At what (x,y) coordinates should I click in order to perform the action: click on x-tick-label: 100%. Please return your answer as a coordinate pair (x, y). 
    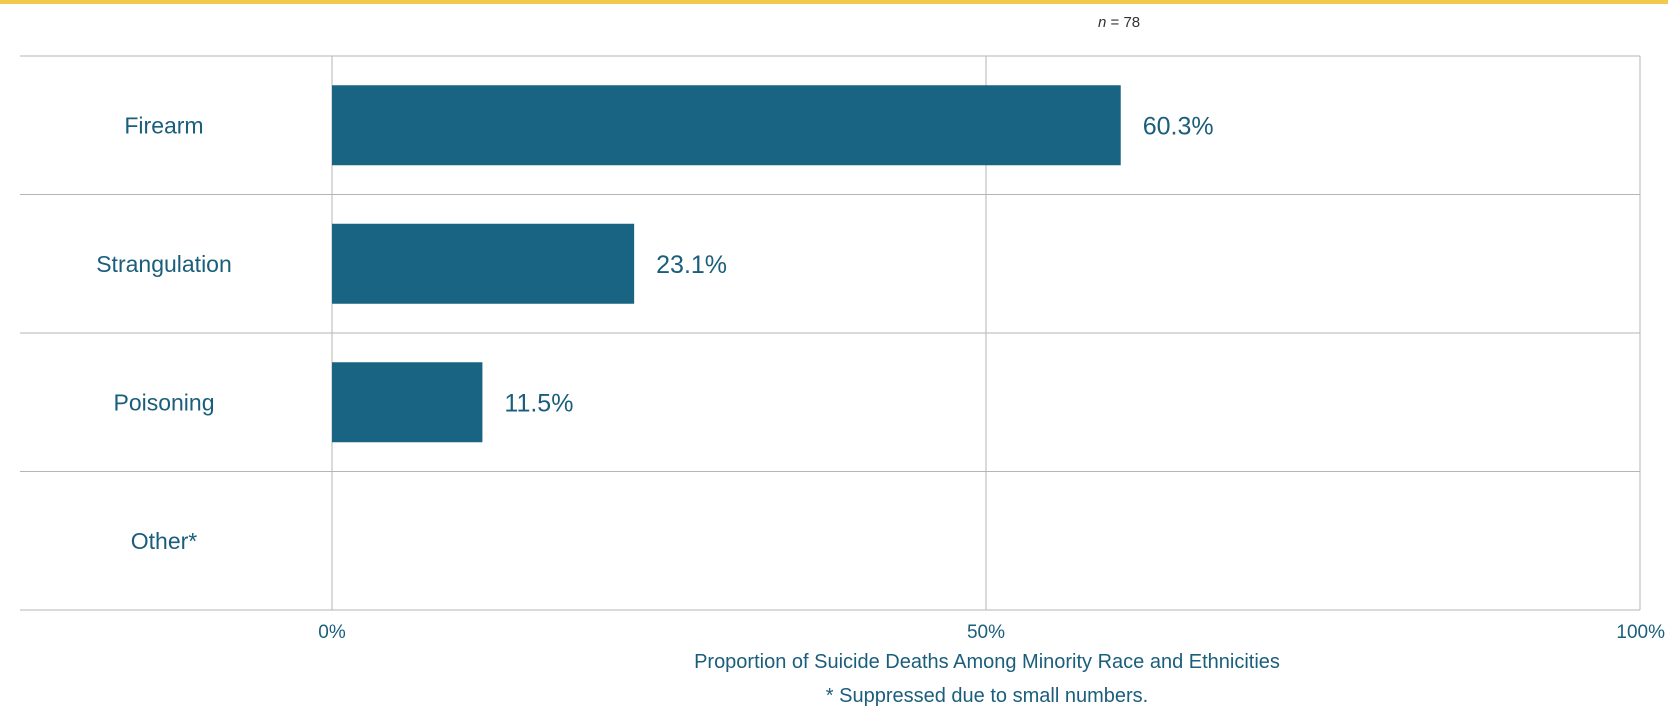
    Looking at the image, I should click on (1640, 632).